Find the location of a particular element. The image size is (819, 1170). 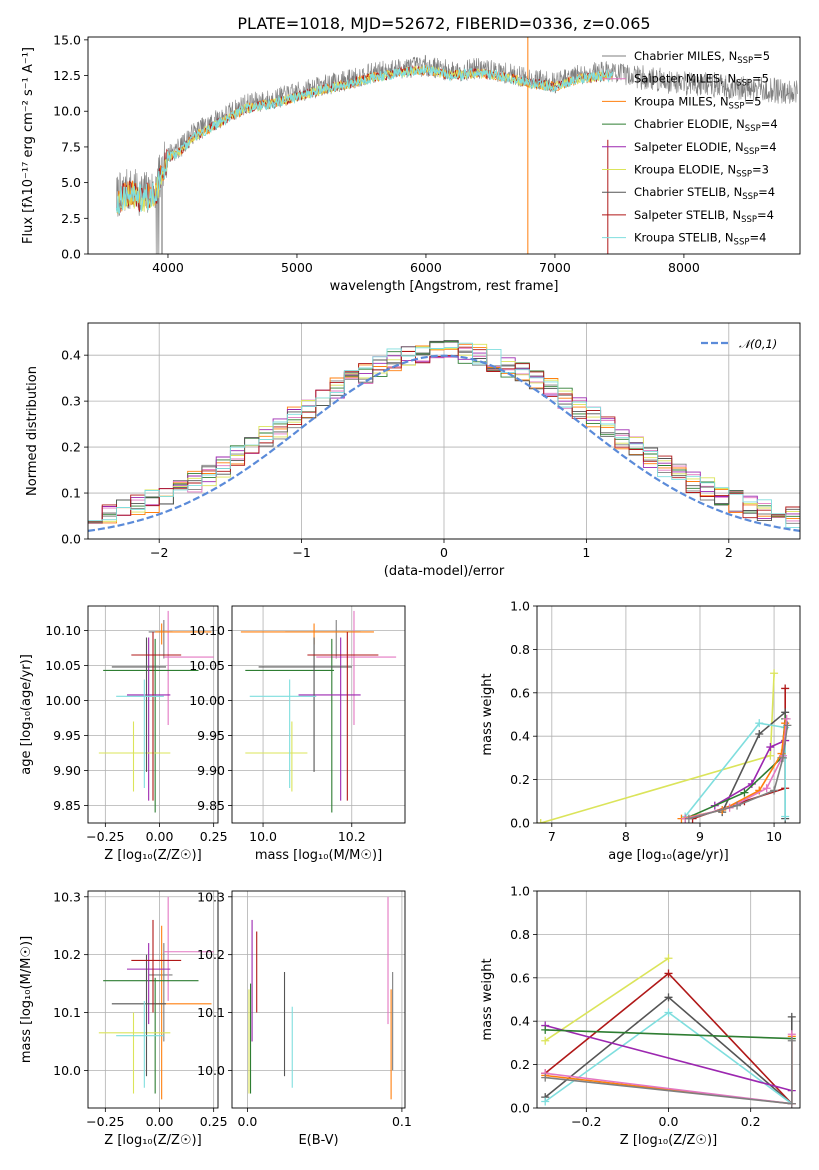

x-tick-label: 0 is located at coordinates (444, 552).